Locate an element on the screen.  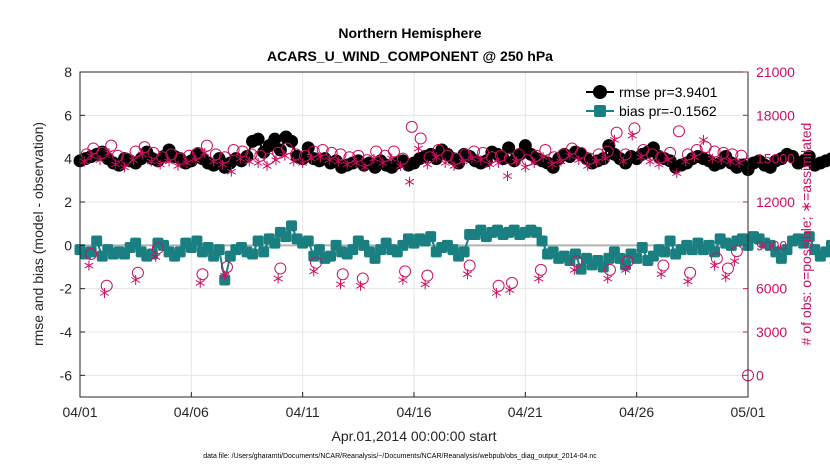
x-tick-label: 04/11 is located at coordinates (303, 412).